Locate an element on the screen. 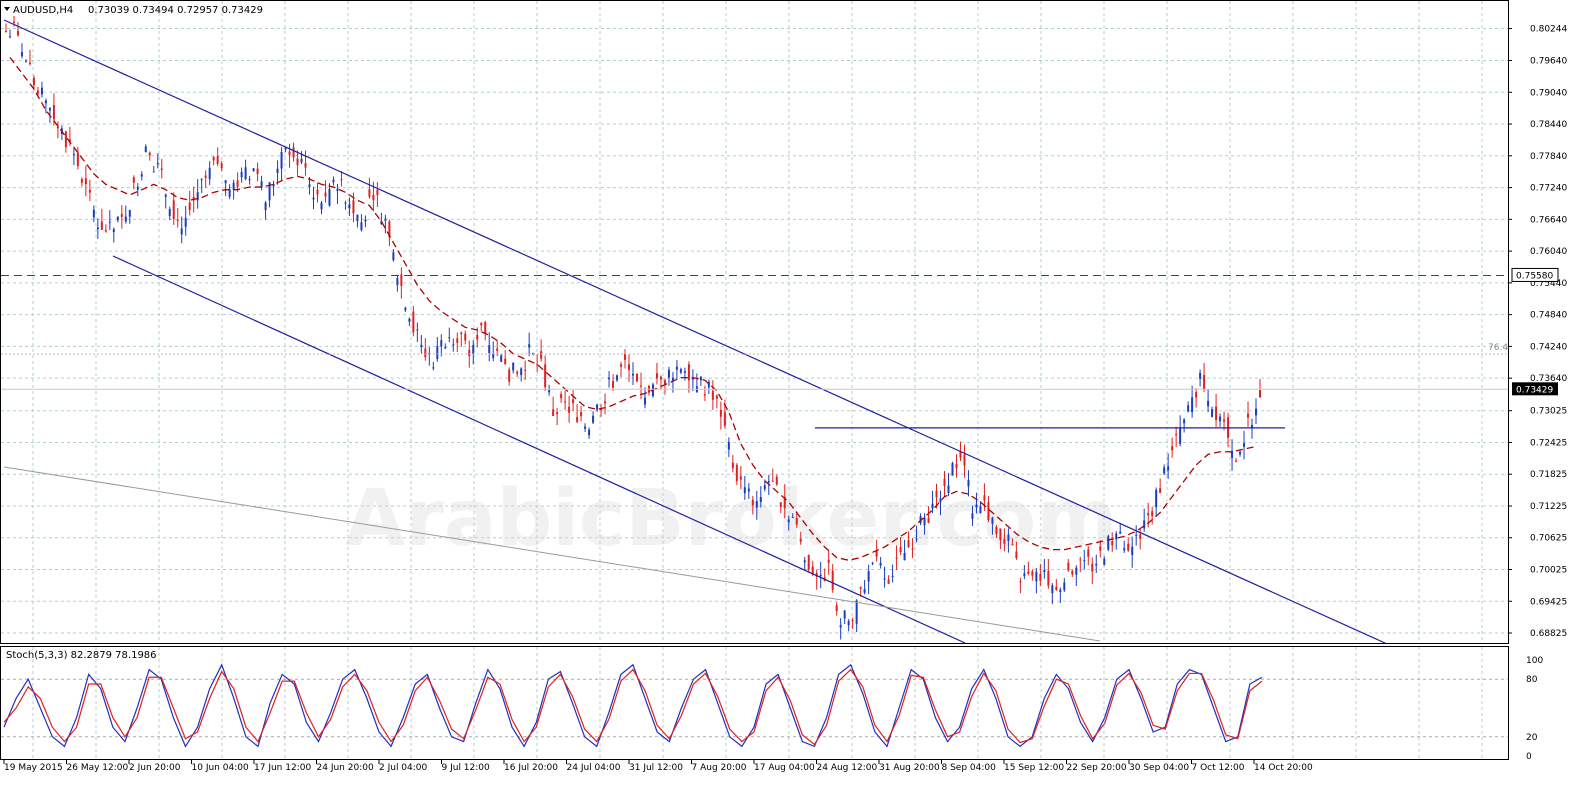 The image size is (1596, 790). y-tick-label: 0.73025 is located at coordinates (1548, 412).